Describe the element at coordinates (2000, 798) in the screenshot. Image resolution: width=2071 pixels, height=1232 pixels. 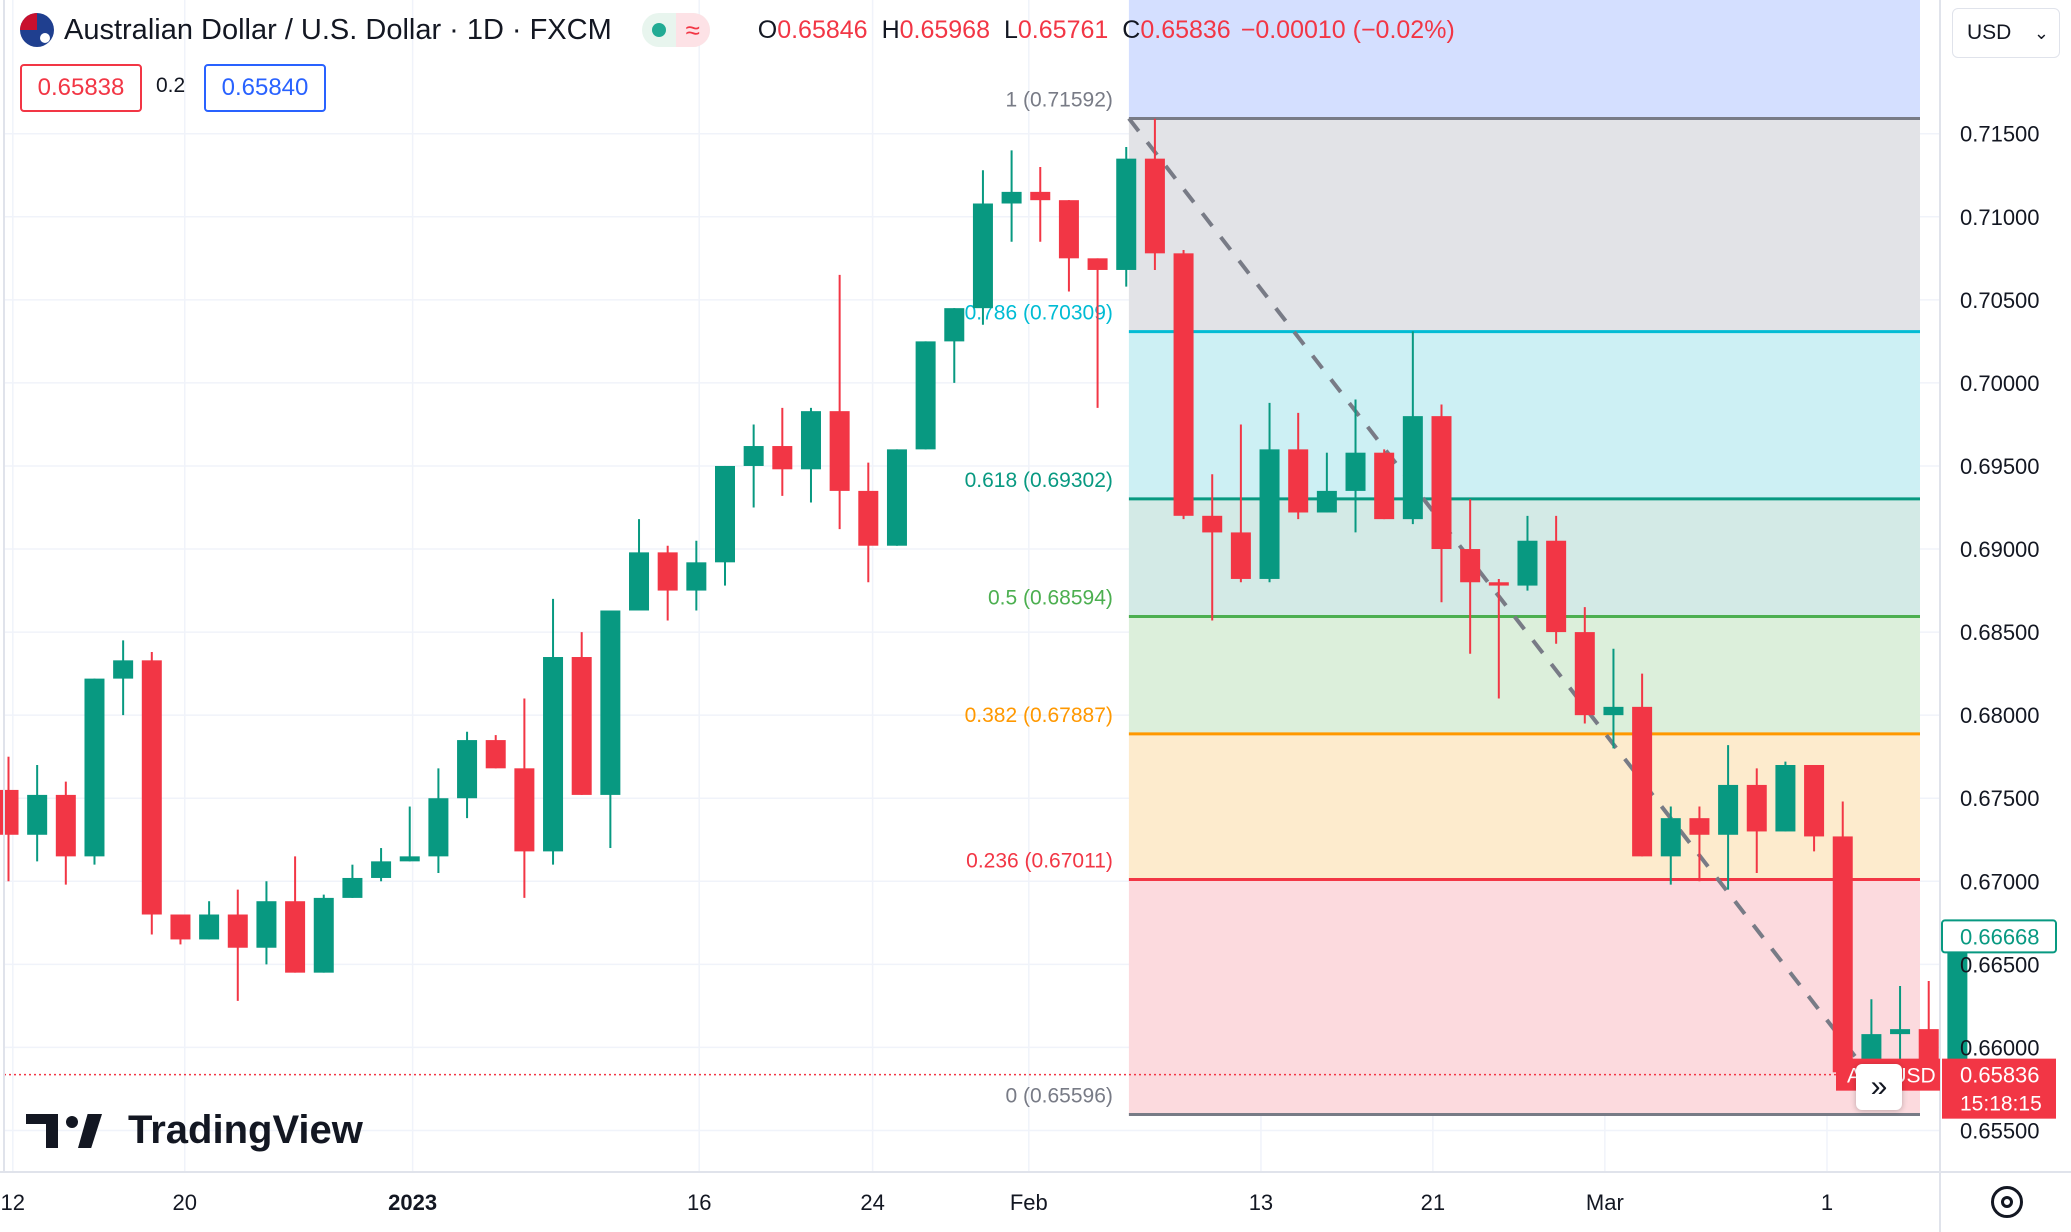
I see `price-tick-label: 0.67500` at that location.